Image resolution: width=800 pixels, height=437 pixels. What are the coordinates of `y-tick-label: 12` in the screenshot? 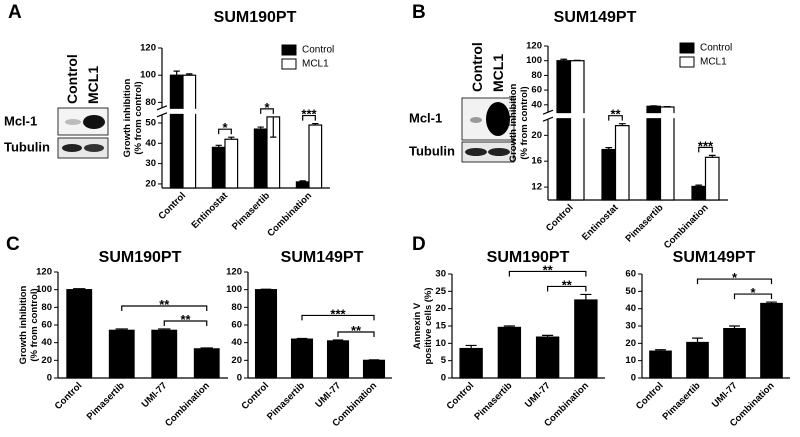 It's located at (536, 187).